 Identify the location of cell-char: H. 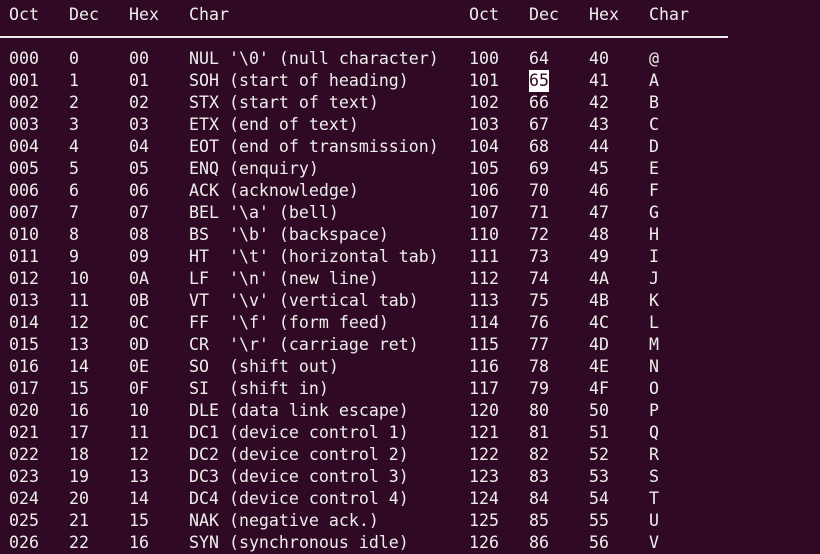
(654, 234).